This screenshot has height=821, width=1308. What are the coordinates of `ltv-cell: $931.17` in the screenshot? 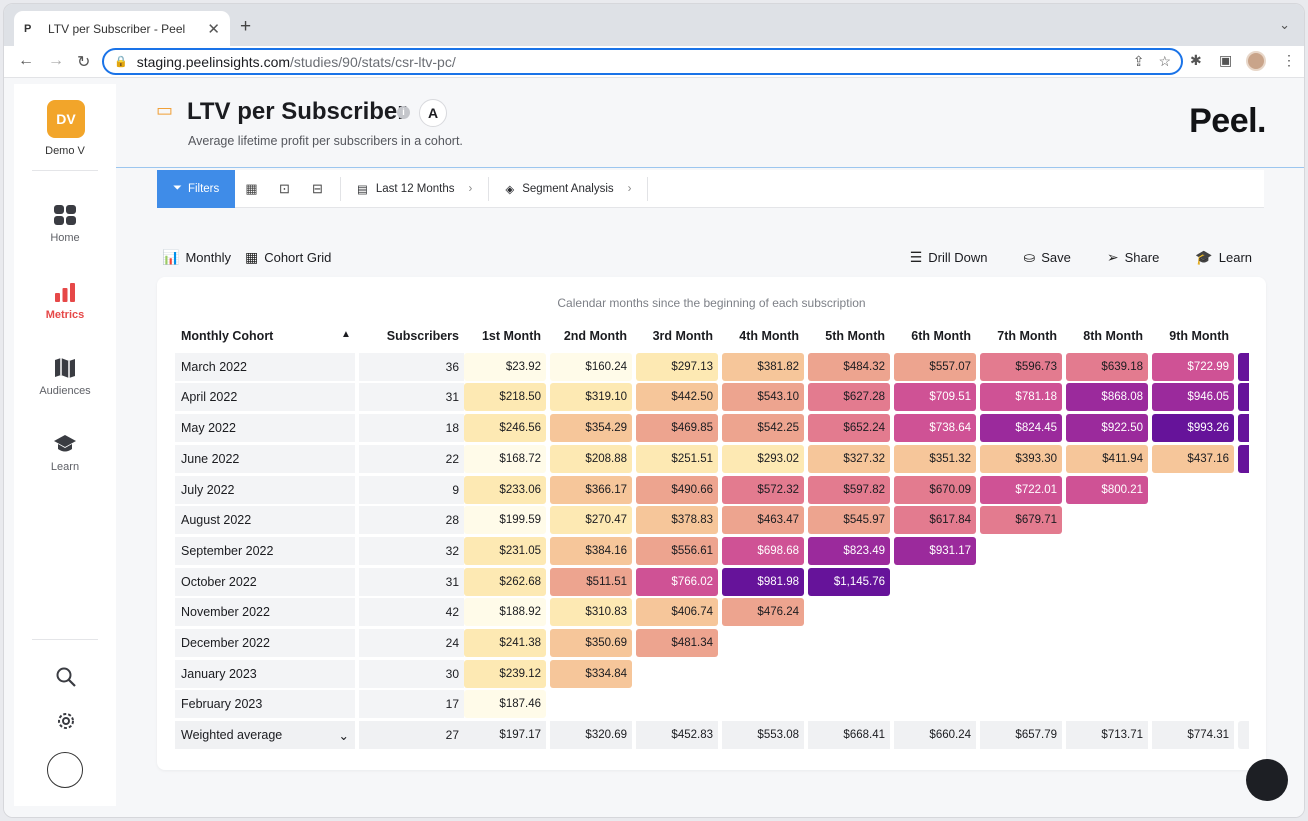 It's located at (935, 550).